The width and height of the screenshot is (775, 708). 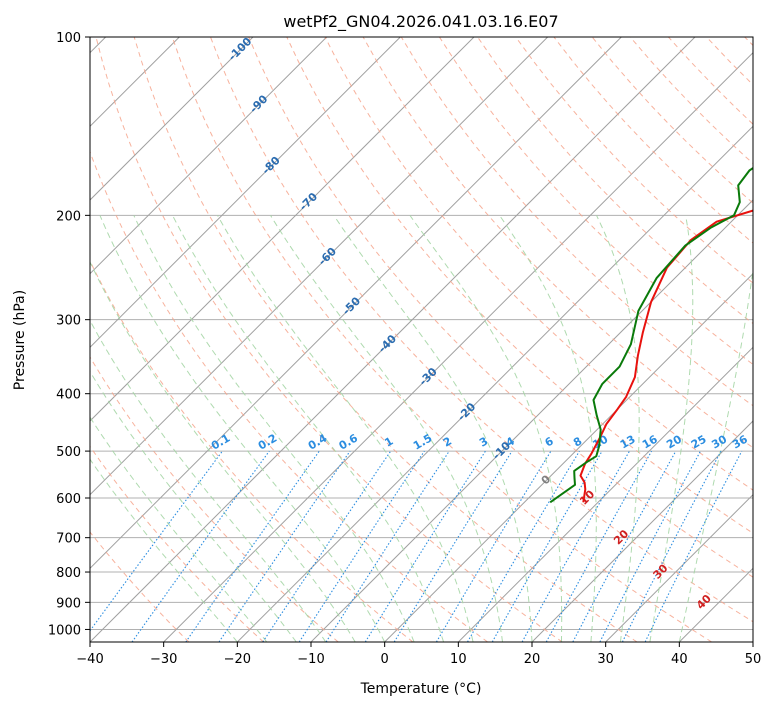 What do you see at coordinates (420, 22) in the screenshot?
I see `chart-title: wetPf2_GN04.2026.041.03.16.E07` at bounding box center [420, 22].